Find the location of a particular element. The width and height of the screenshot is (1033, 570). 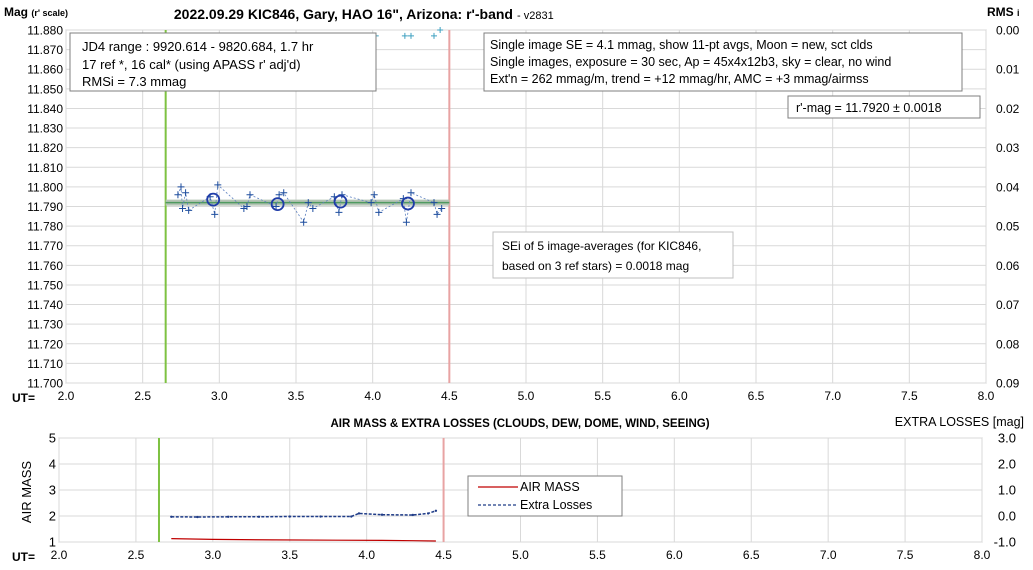

lower-y-axis-label: AIR MASS is located at coordinates (26, 492).